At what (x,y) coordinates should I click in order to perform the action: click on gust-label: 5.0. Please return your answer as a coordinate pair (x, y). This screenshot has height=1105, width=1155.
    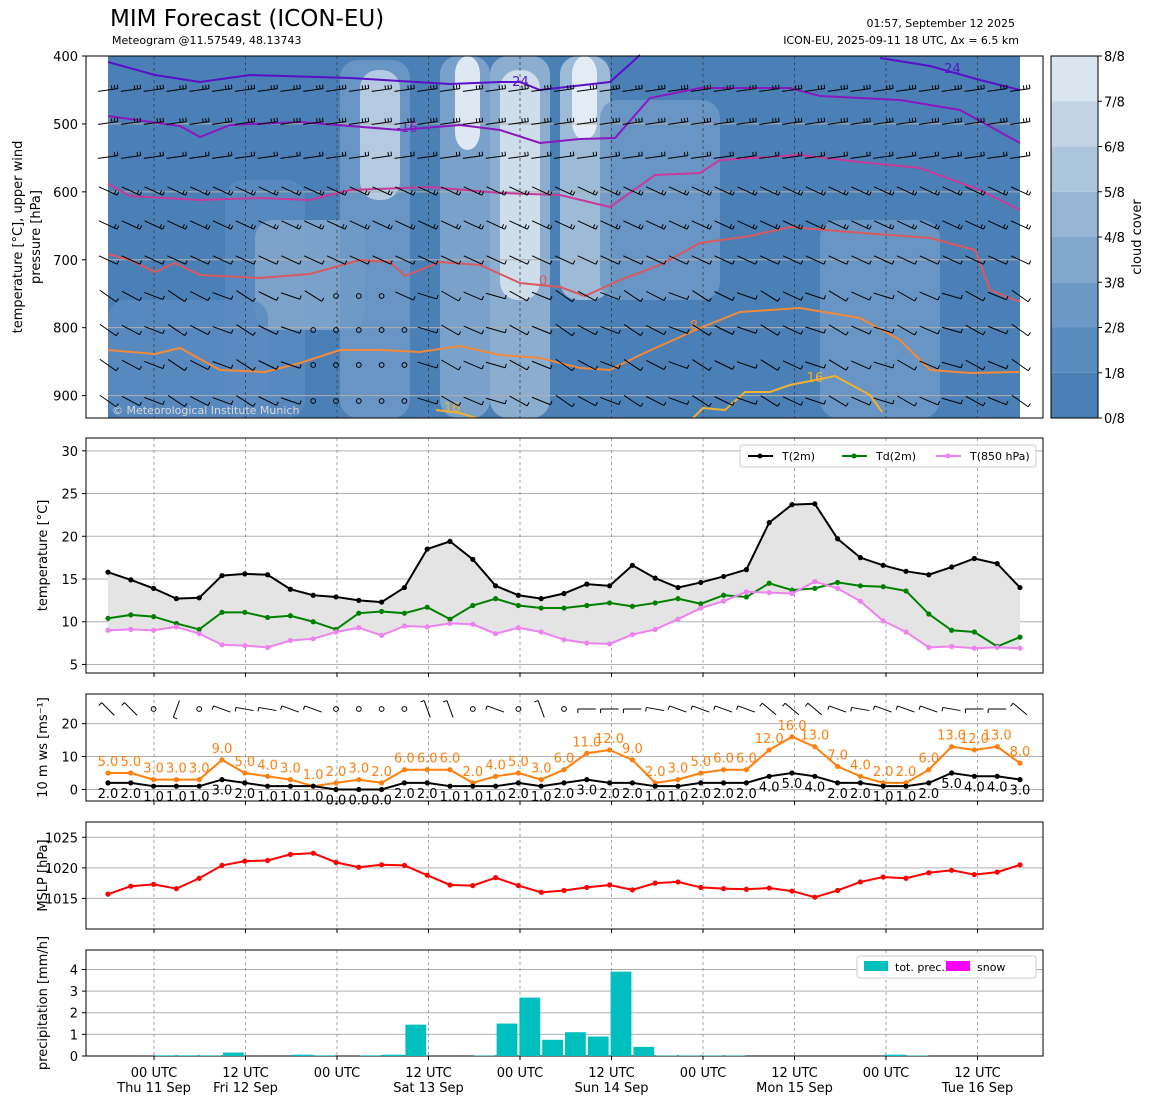
    Looking at the image, I should click on (244, 762).